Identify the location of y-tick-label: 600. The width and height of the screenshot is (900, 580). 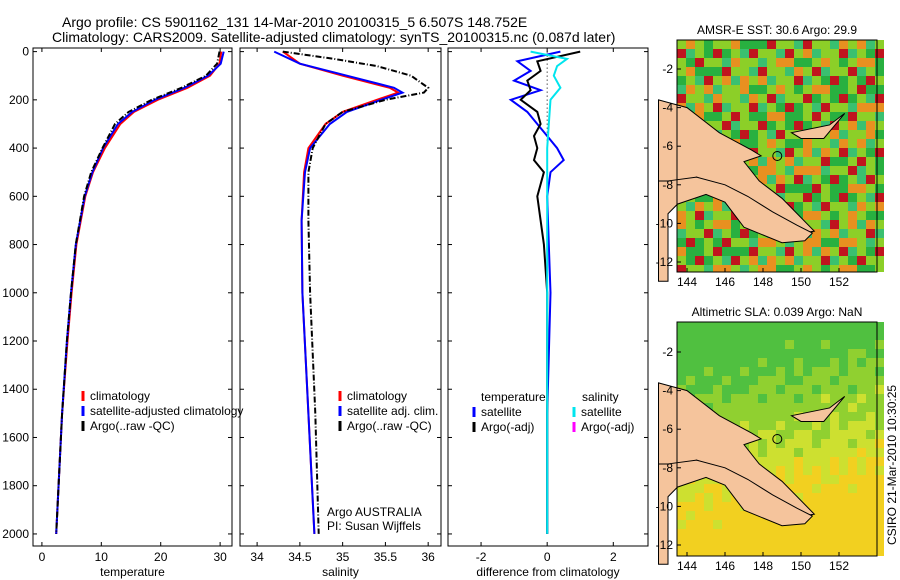
(19, 196).